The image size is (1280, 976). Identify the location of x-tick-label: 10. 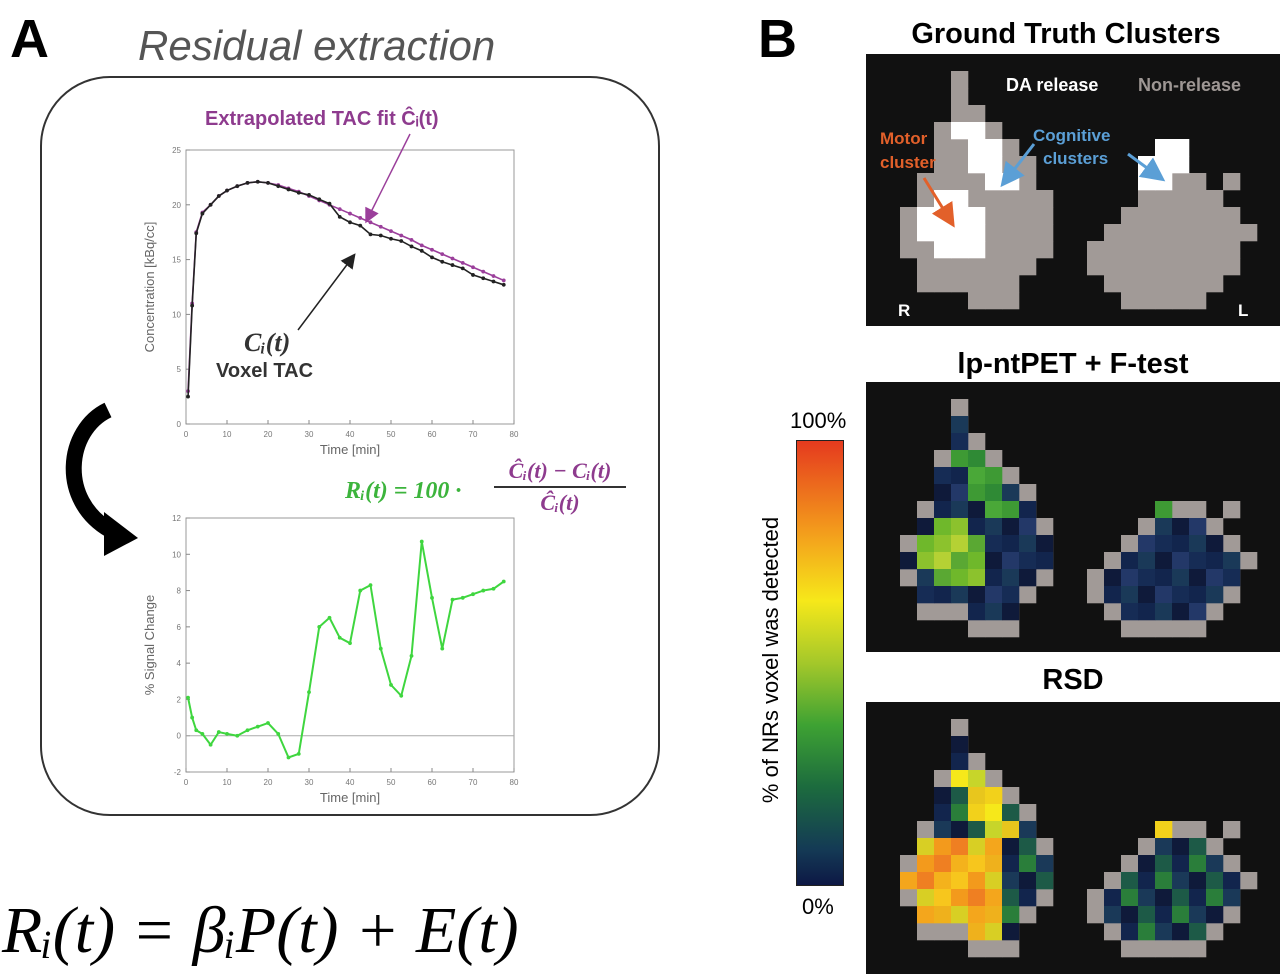
(227, 782).